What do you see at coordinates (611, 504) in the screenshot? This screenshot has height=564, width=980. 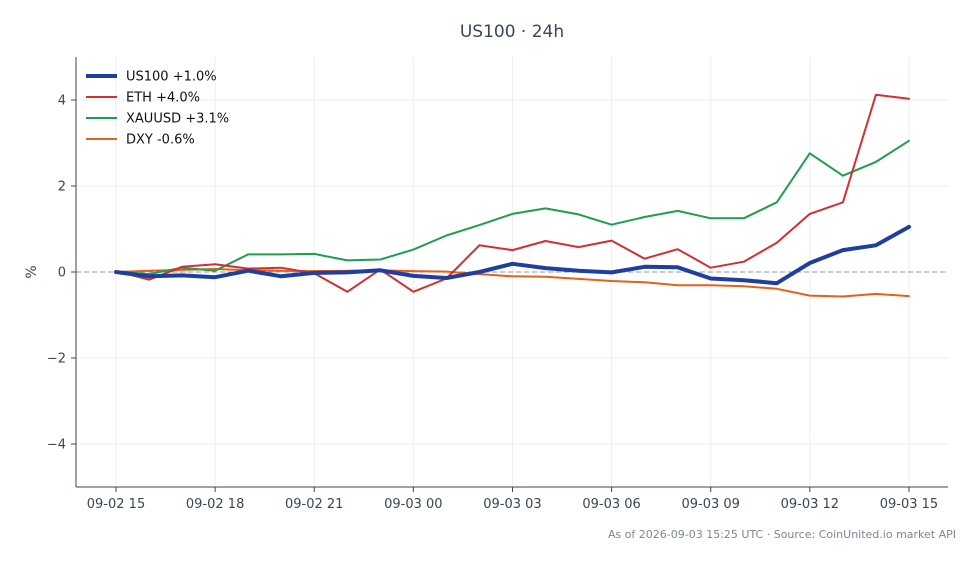 I see `x-tick-label: 09-03 06` at bounding box center [611, 504].